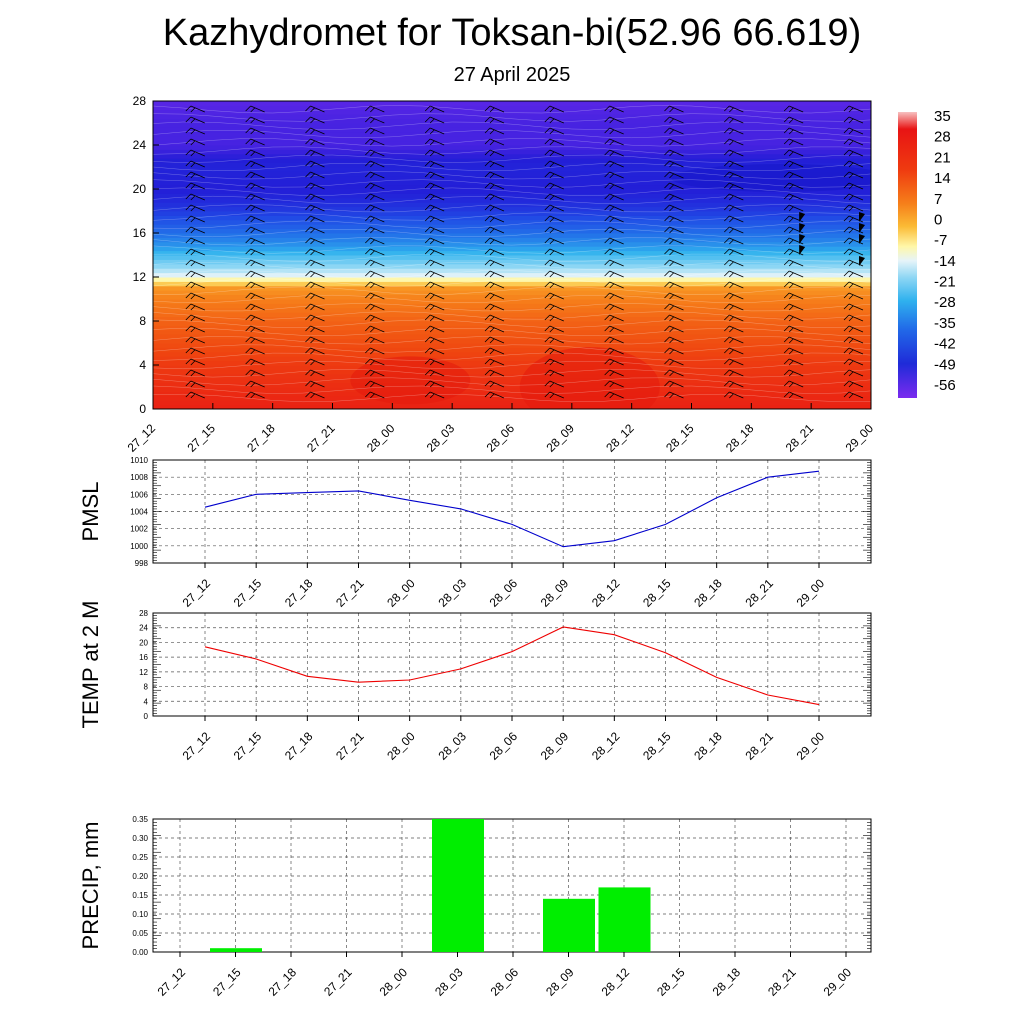  Describe the element at coordinates (140, 857) in the screenshot. I see `y-tick-label: 0.25` at that location.